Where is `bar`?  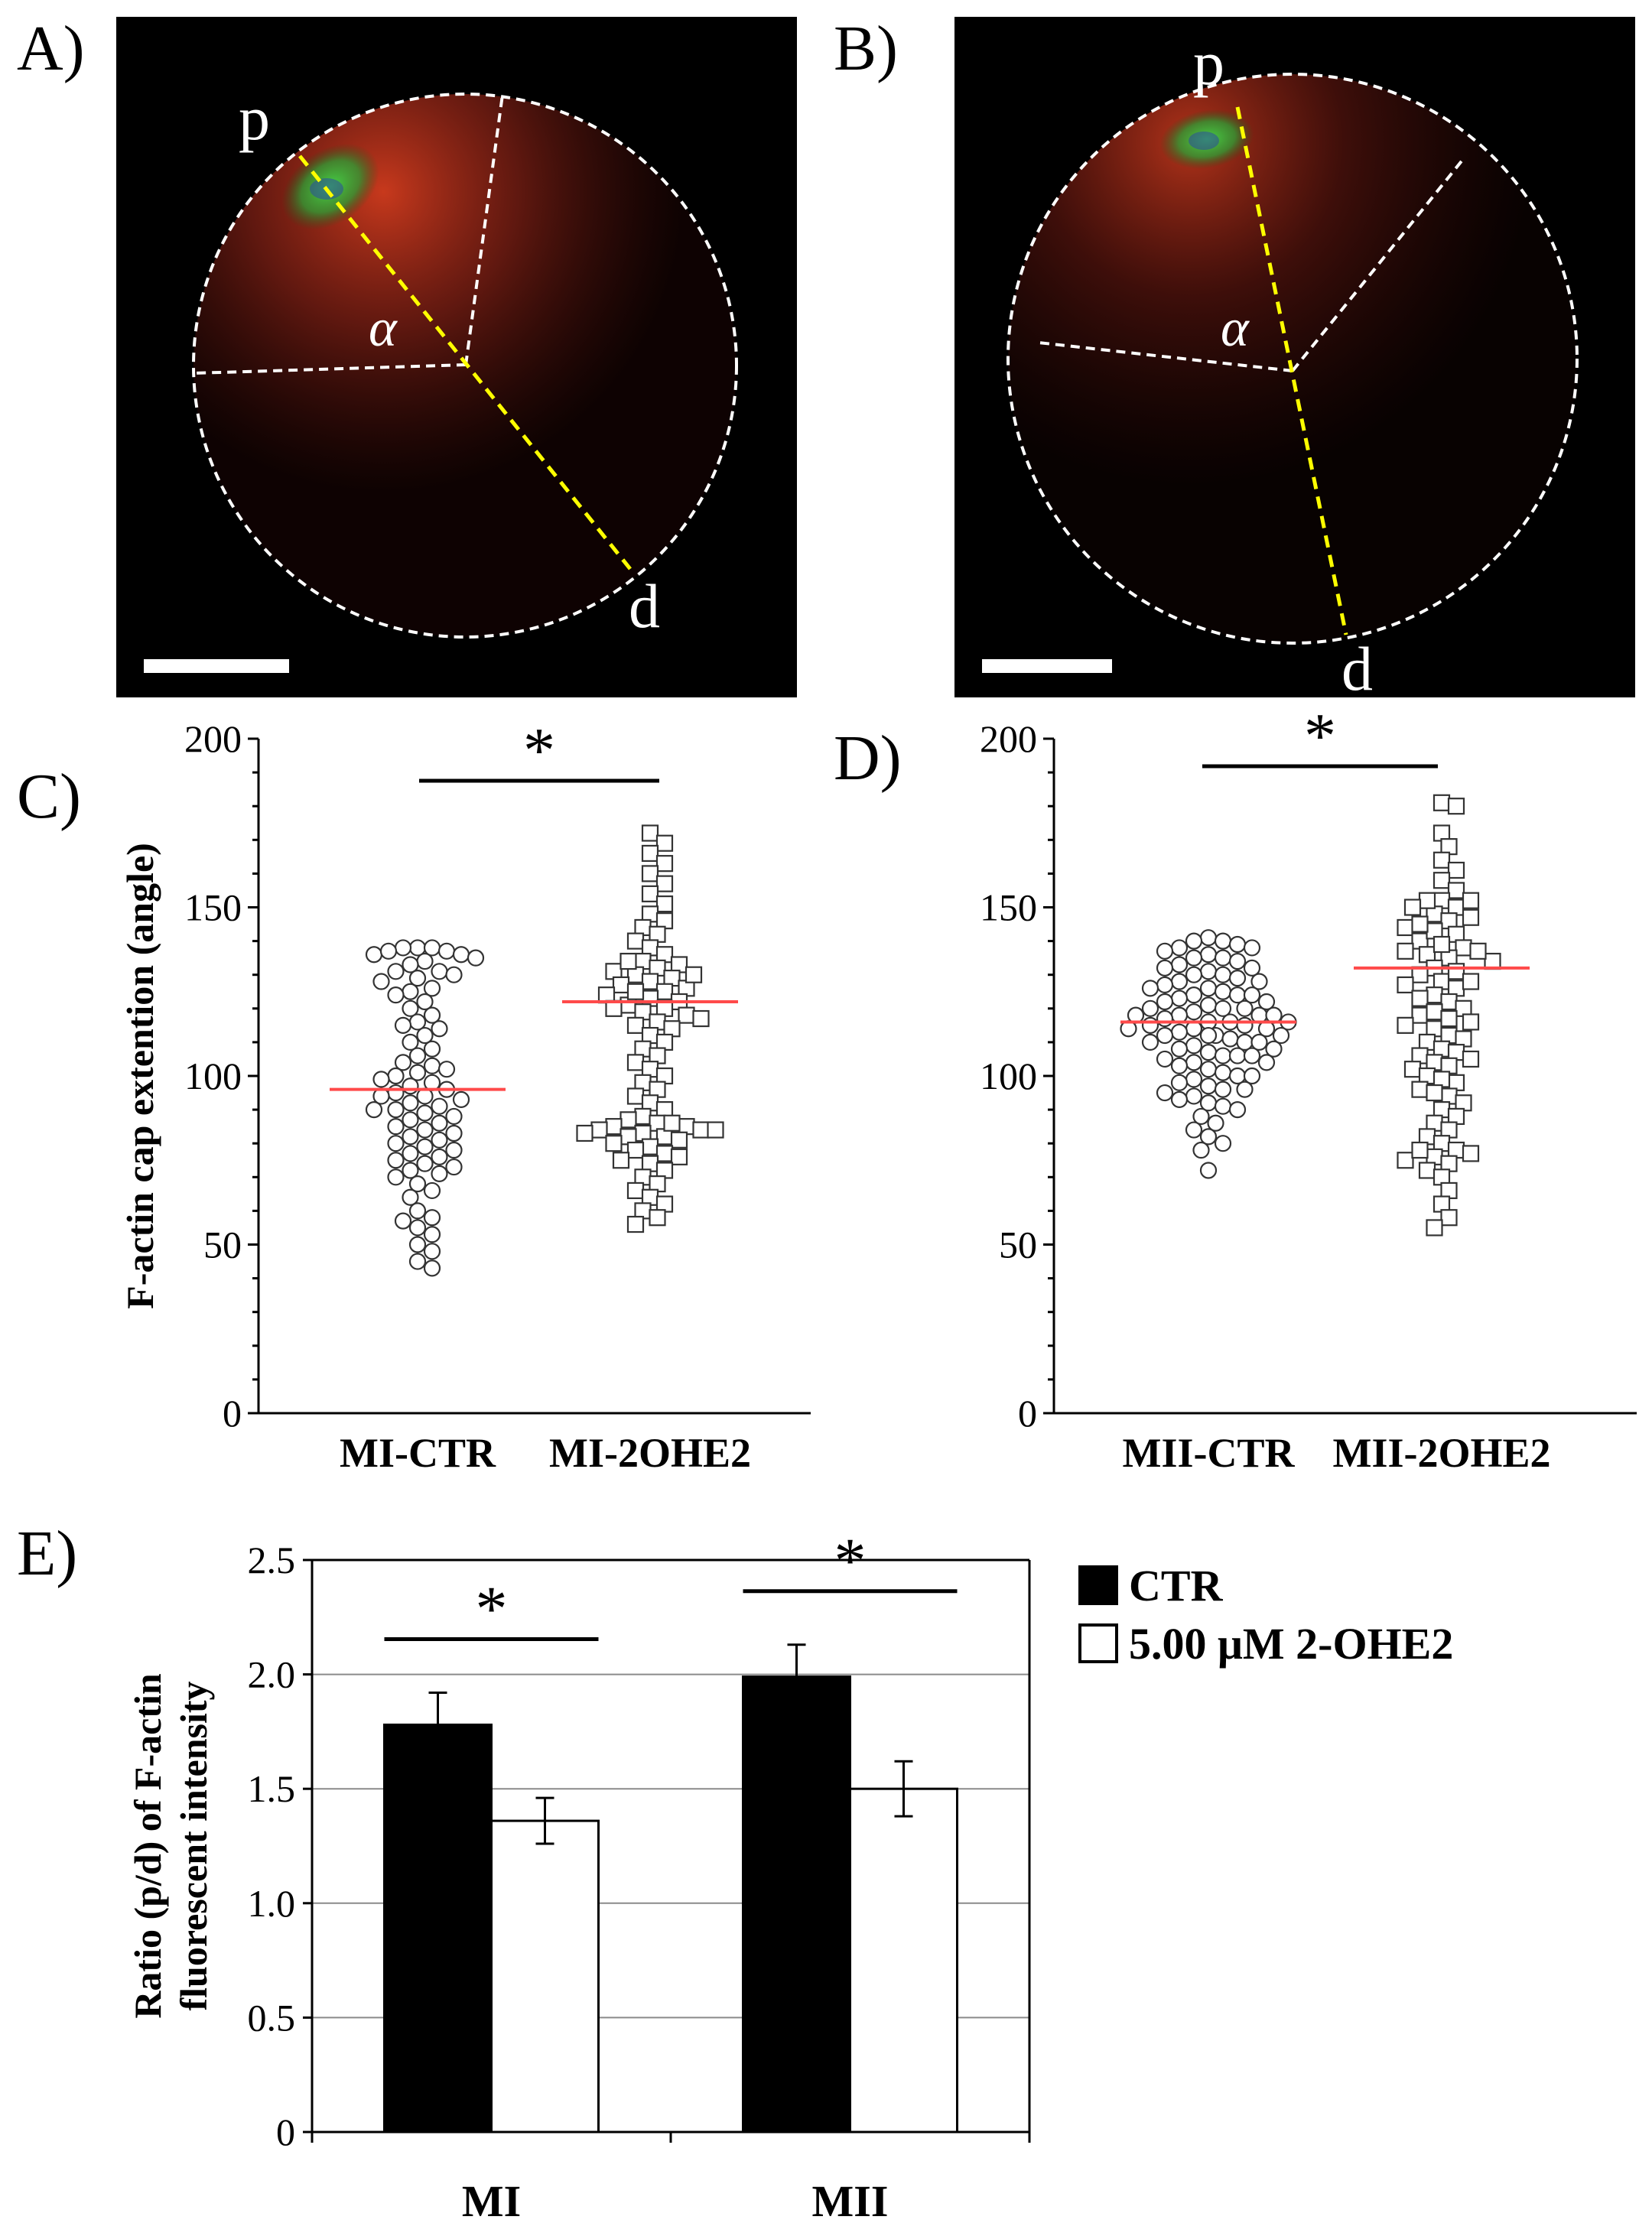 bar is located at coordinates (797, 1904).